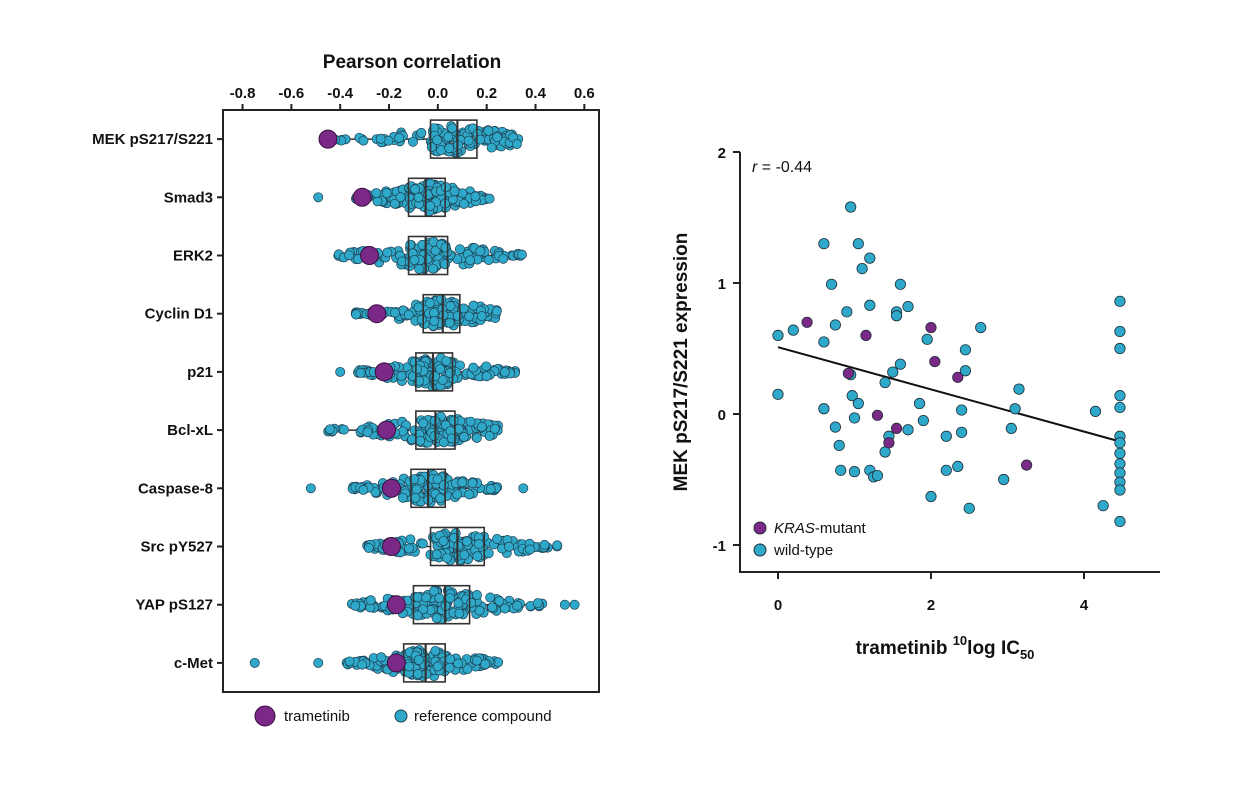 Image resolution: width=1251 pixels, height=787 pixels. What do you see at coordinates (778, 605) in the screenshot?
I see `scatter-x-tick-label: 0` at bounding box center [778, 605].